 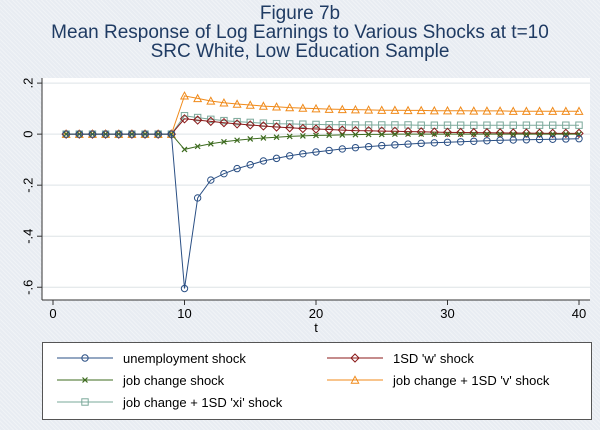 What do you see at coordinates (471, 380) in the screenshot?
I see `legend-label-v-shock: job change + 1SD 'v' shock` at bounding box center [471, 380].